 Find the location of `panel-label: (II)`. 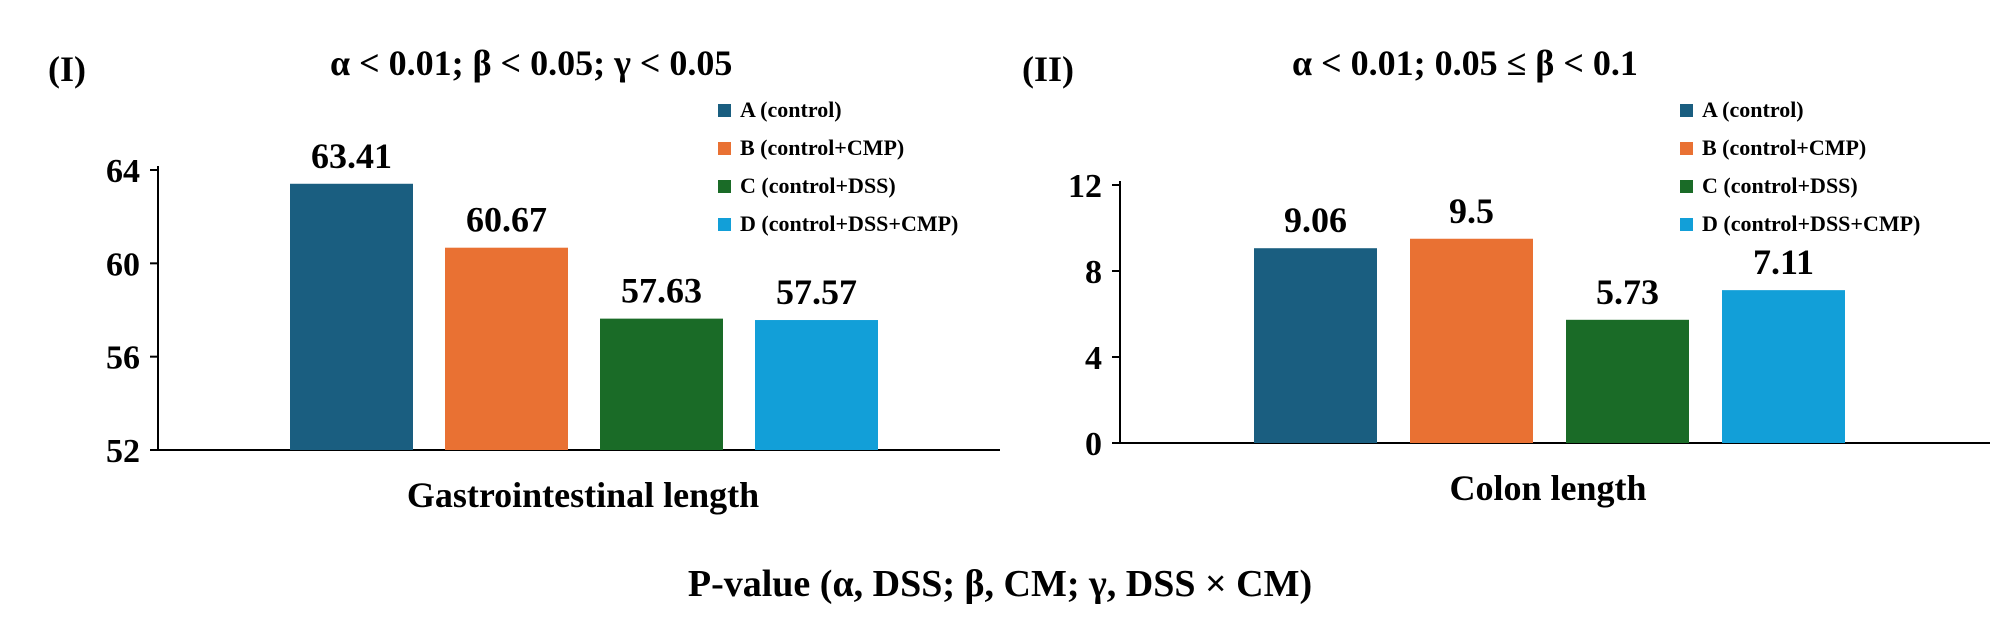

panel-label: (II) is located at coordinates (1048, 69).